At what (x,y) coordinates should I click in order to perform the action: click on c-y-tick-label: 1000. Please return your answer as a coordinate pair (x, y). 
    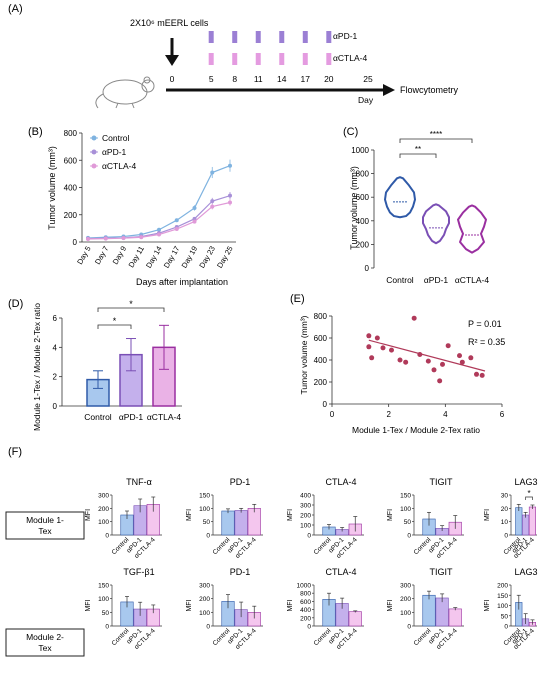
    Looking at the image, I should click on (360, 150).